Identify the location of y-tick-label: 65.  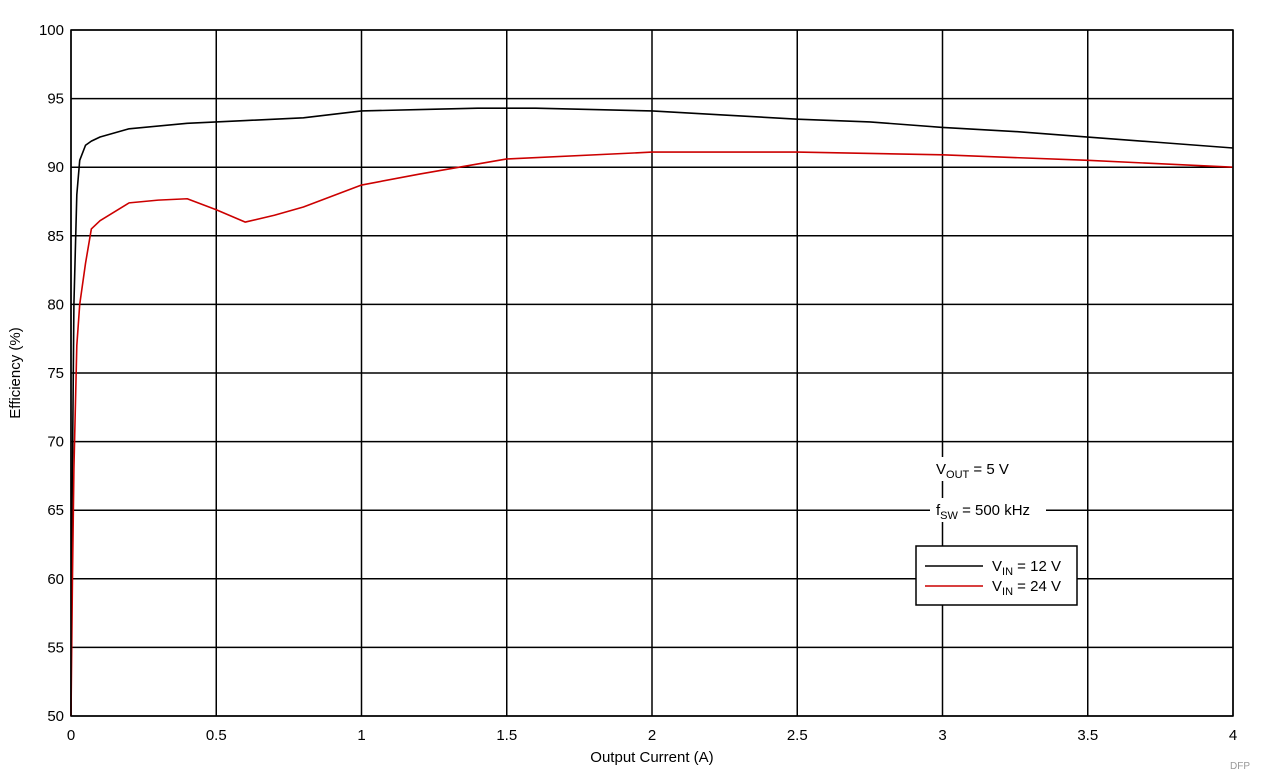
(55, 510).